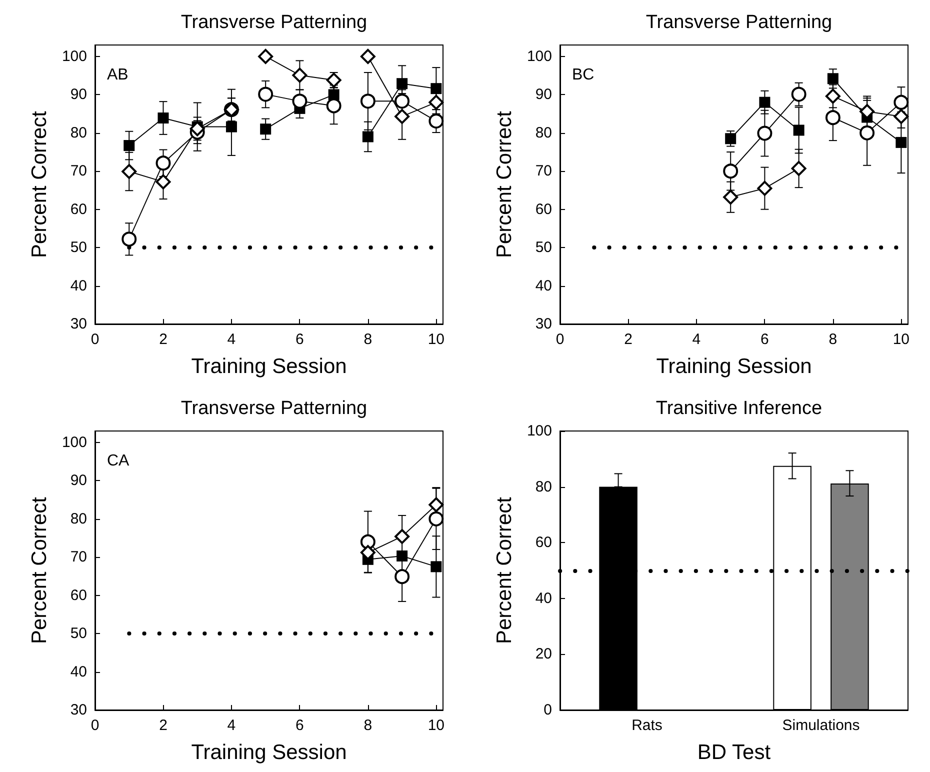 This screenshot has height=772, width=930. I want to click on y-tick-label: 20, so click(543, 654).